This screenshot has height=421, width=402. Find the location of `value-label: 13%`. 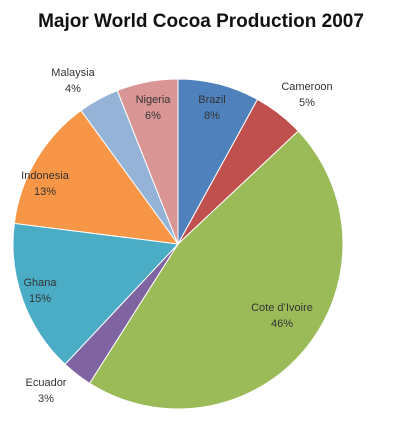

value-label: 13% is located at coordinates (45, 192).